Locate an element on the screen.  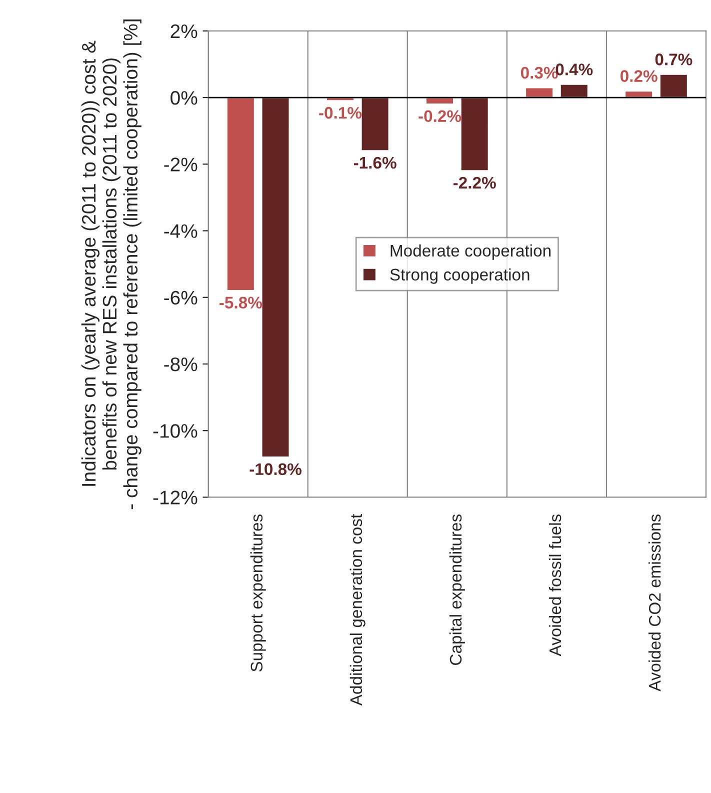
data-label: -2.2% is located at coordinates (474, 182).